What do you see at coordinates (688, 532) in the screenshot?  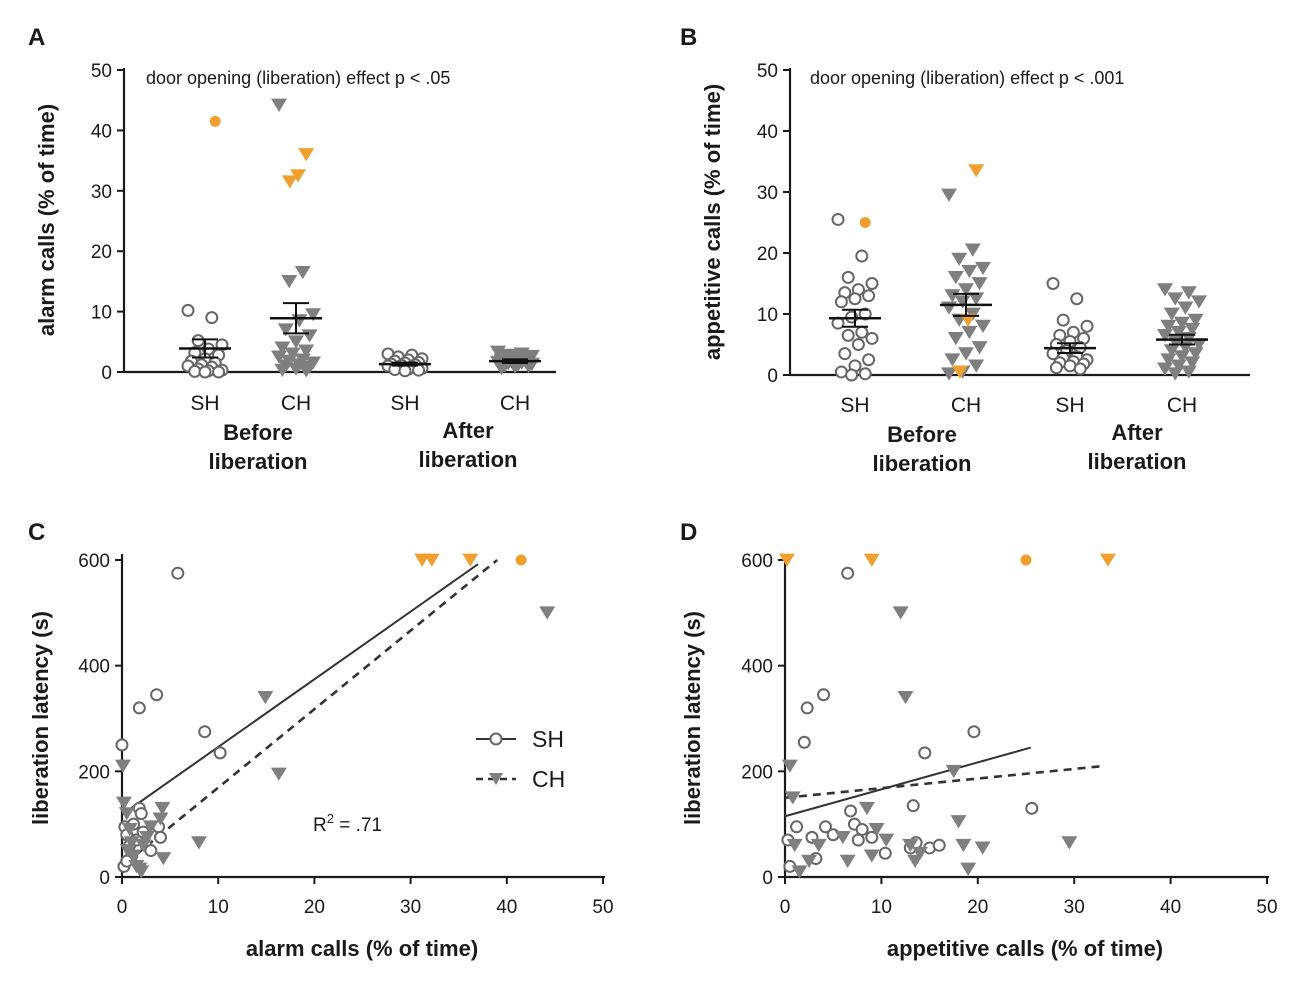 I see `panel-d-letter: D` at bounding box center [688, 532].